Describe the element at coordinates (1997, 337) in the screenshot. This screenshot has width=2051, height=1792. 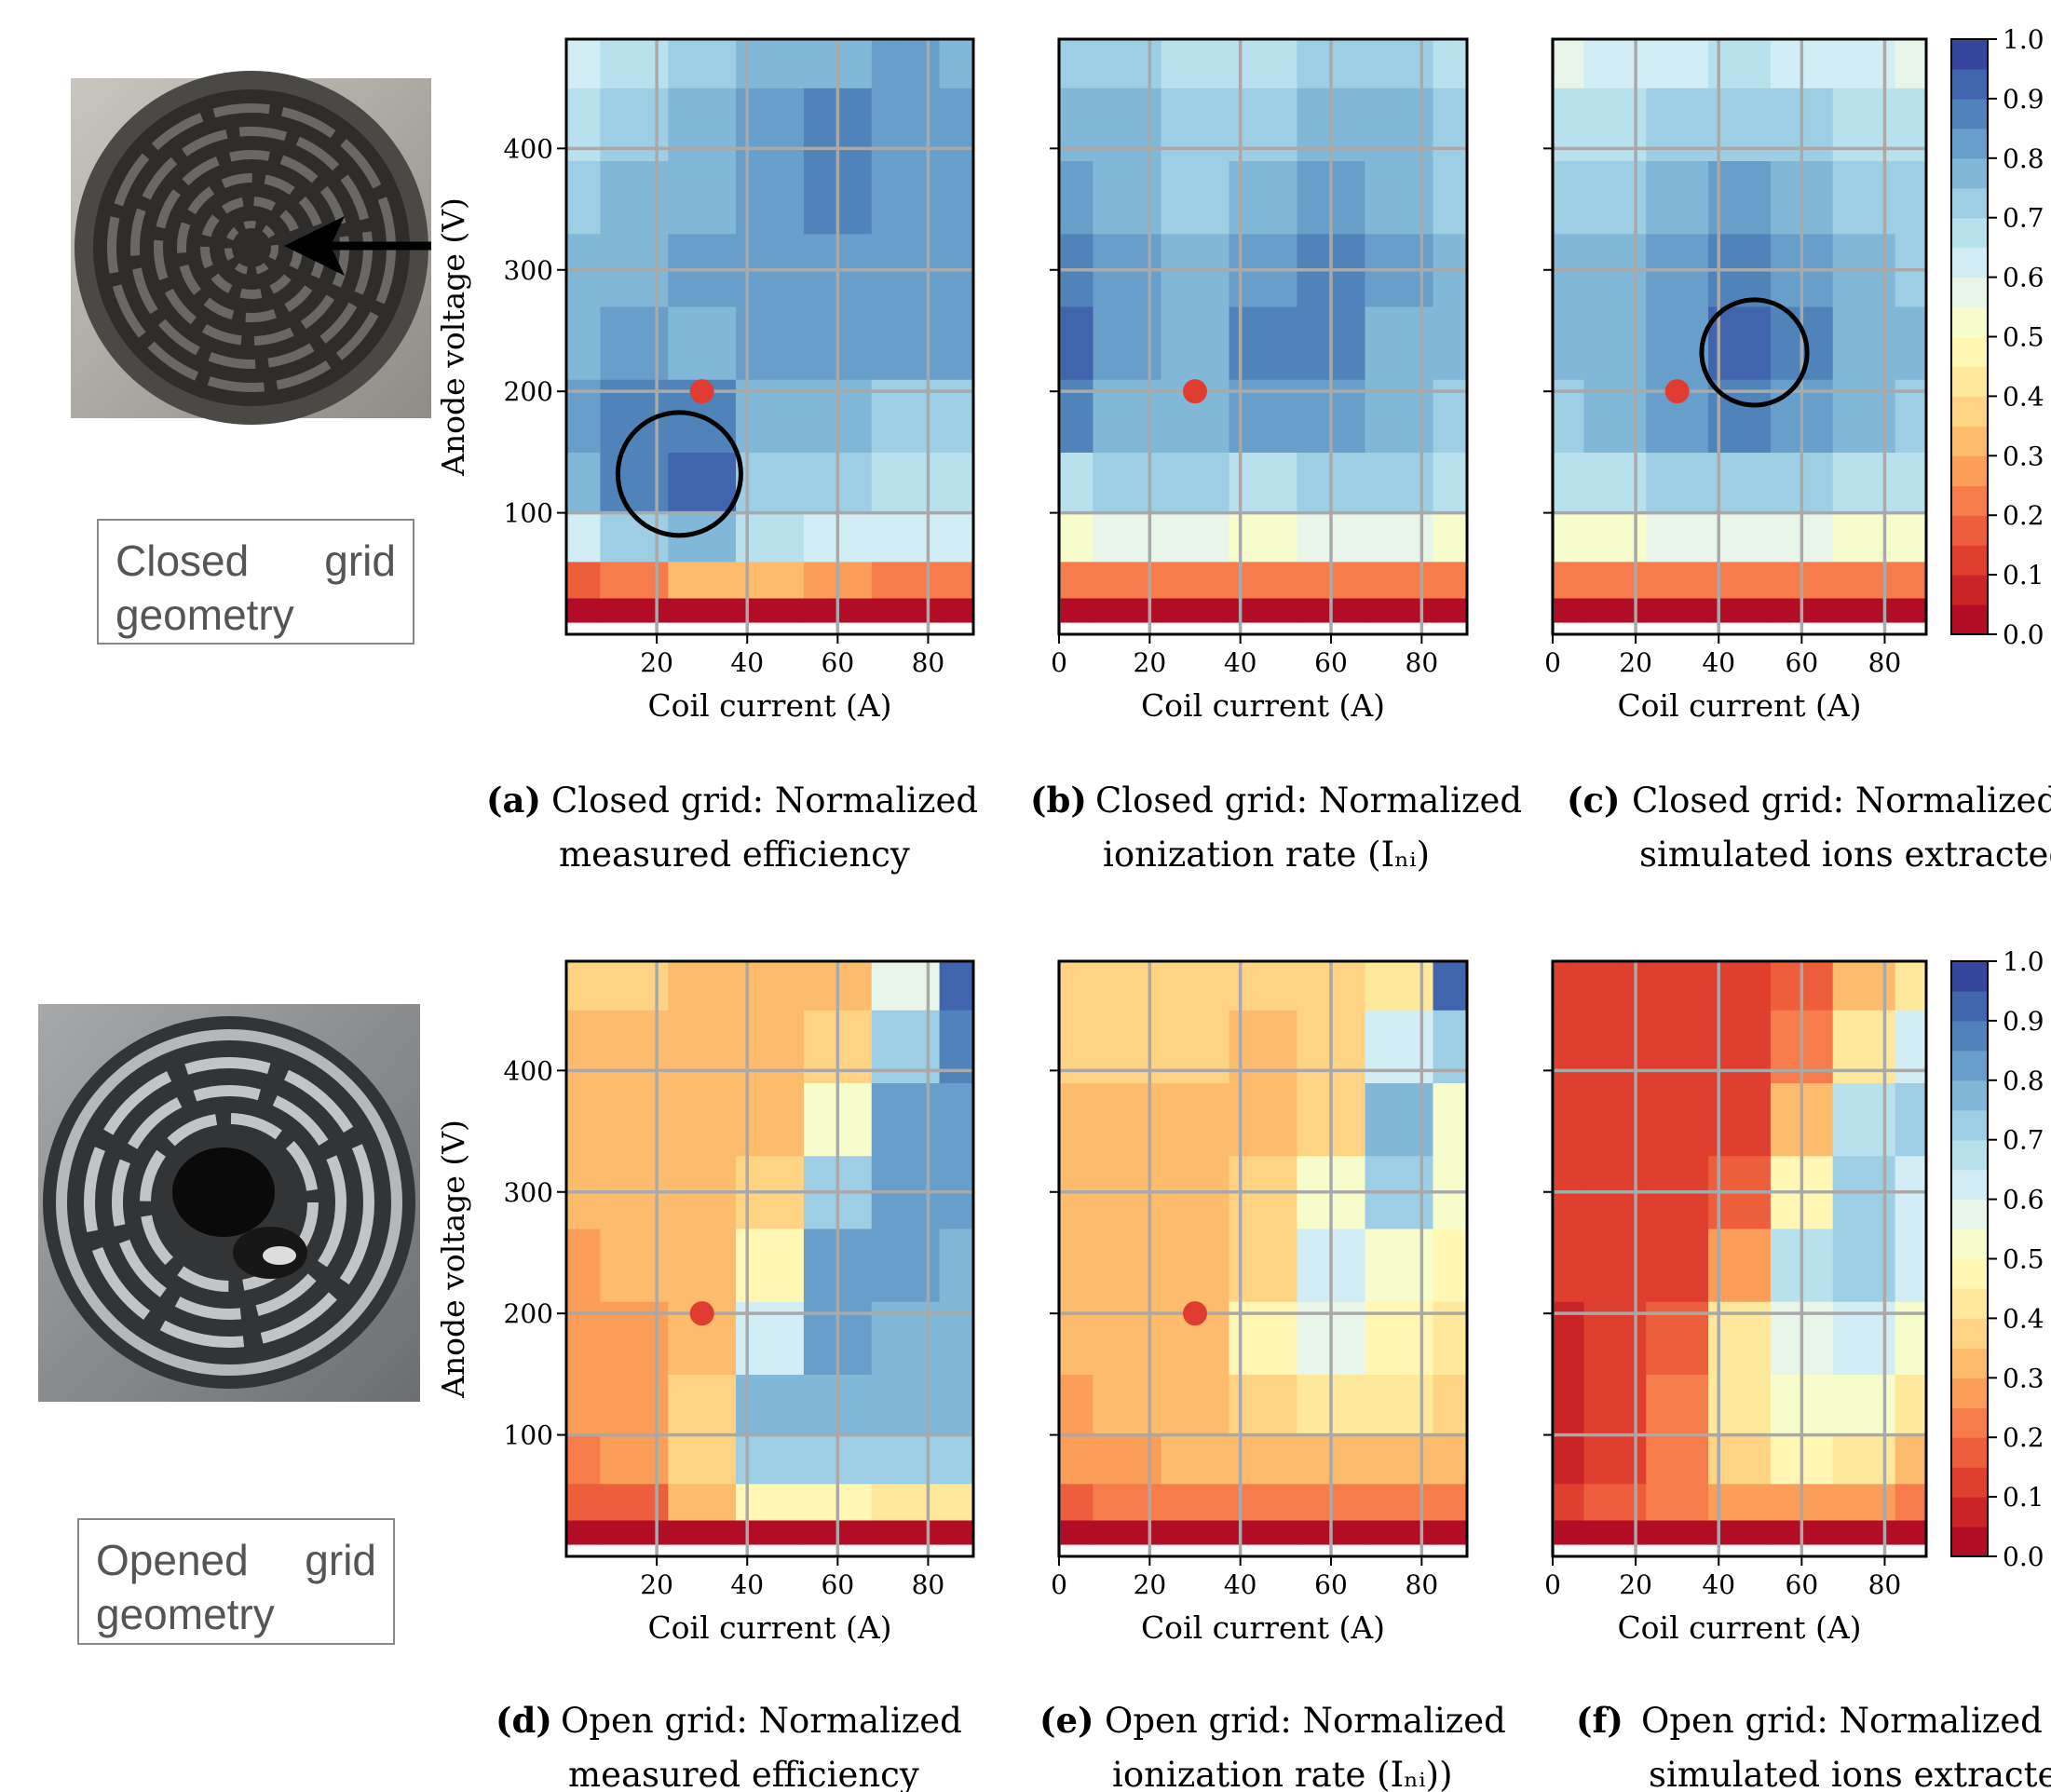
I see `colorbar: 0.0 0.1 0.2 0.3 0.4 0.5 0.6 0.7 0.8 0.9 1.0` at that location.